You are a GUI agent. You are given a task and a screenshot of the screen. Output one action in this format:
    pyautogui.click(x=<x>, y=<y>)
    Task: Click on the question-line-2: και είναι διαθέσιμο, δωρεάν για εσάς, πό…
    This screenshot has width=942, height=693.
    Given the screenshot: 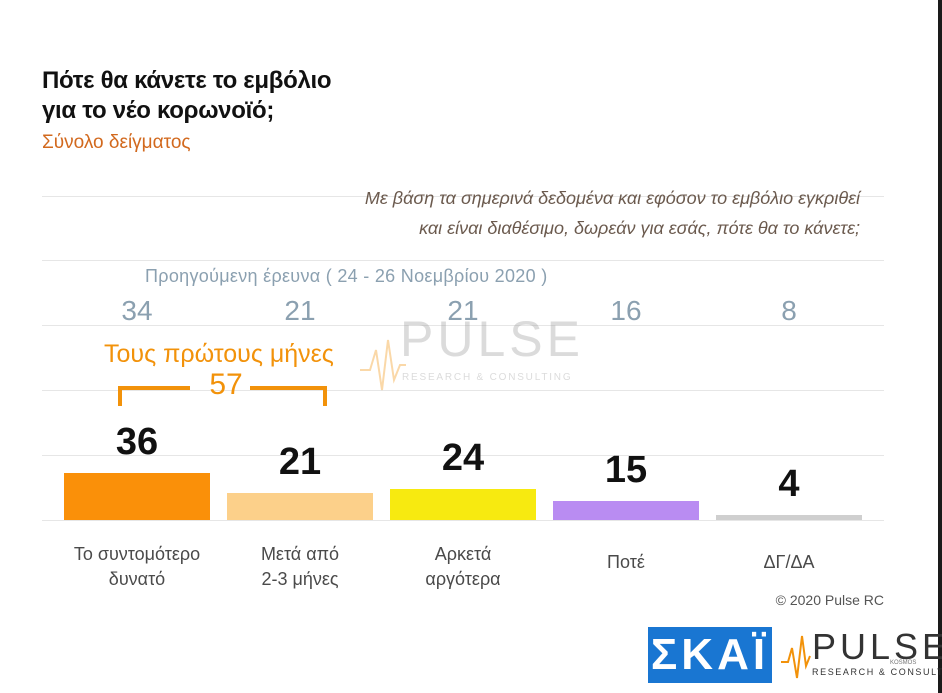 What is the action you would take?
    pyautogui.click(x=639, y=228)
    